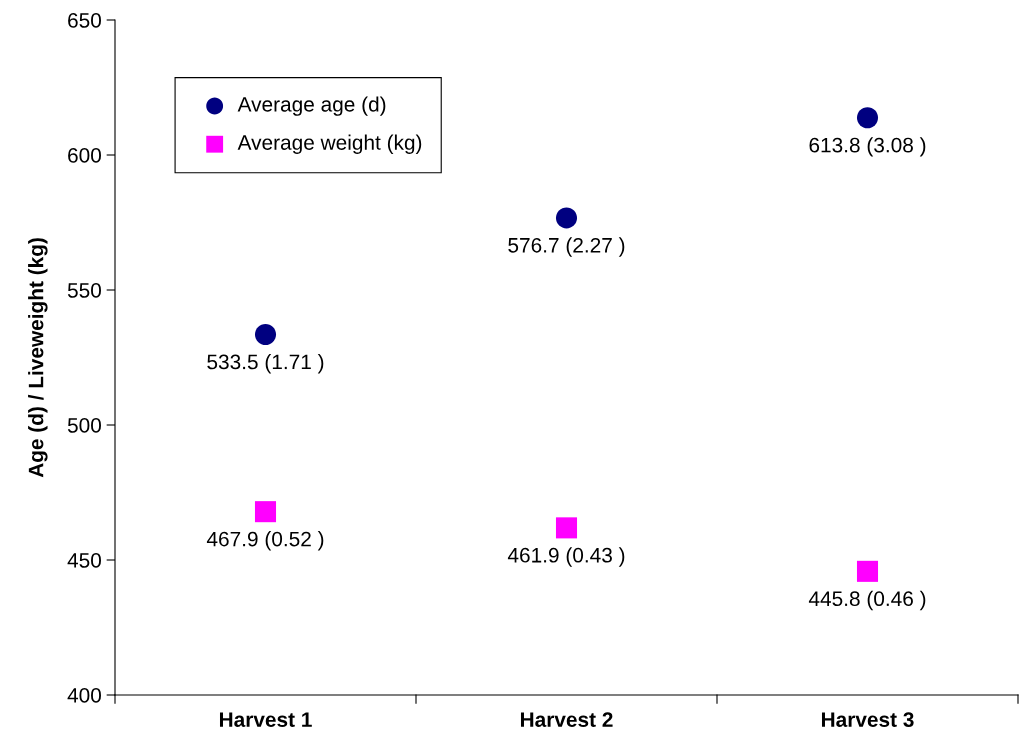  I want to click on data-label: 613.8 (3.08 ), so click(867, 147).